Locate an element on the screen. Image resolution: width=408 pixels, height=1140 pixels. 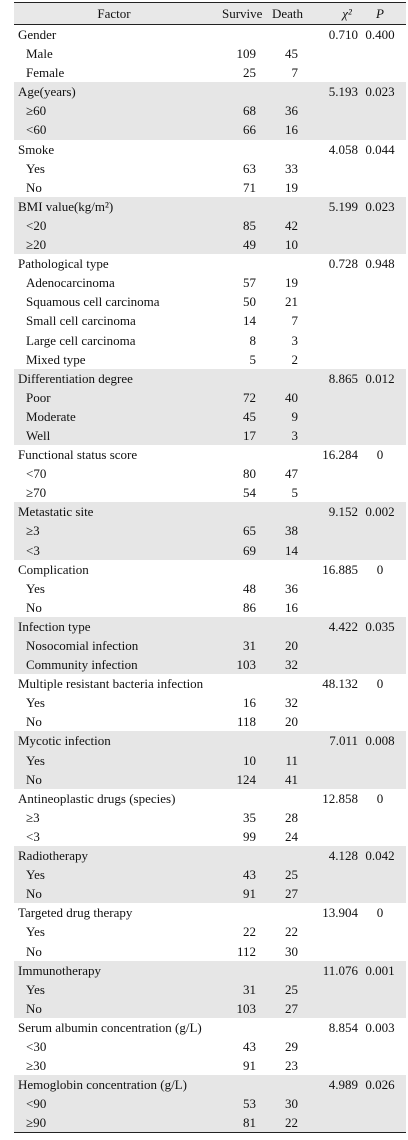
death-count: 19 is located at coordinates (291, 187).